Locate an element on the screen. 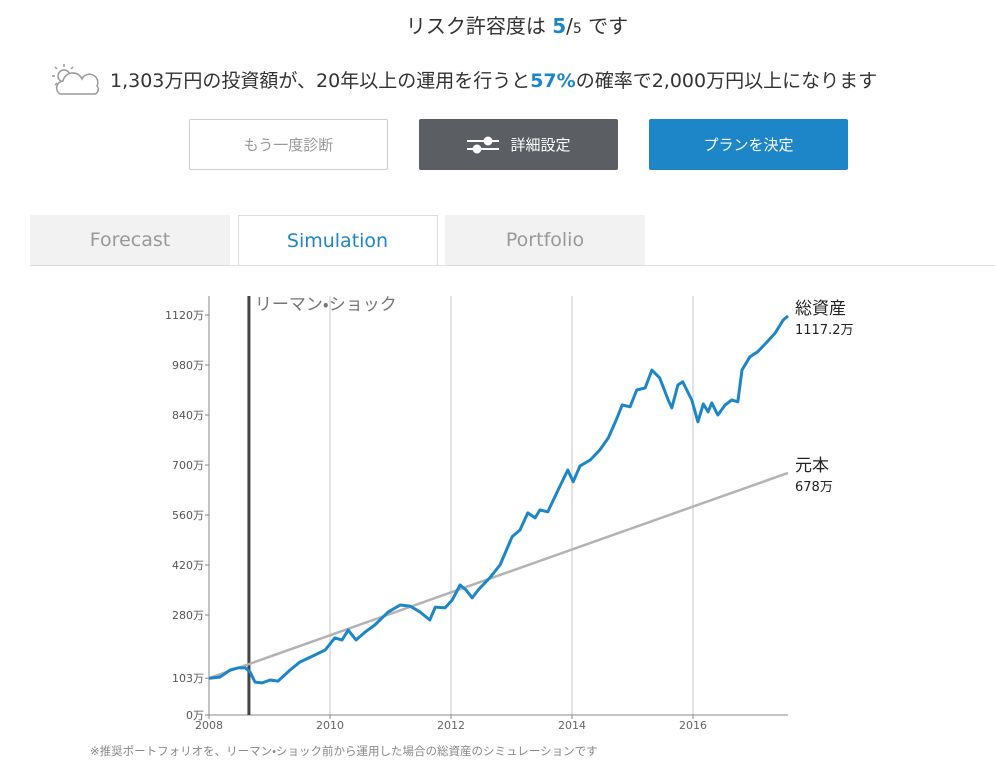  forecast-suffix: の確率で2,000万円以上になります is located at coordinates (726, 81).